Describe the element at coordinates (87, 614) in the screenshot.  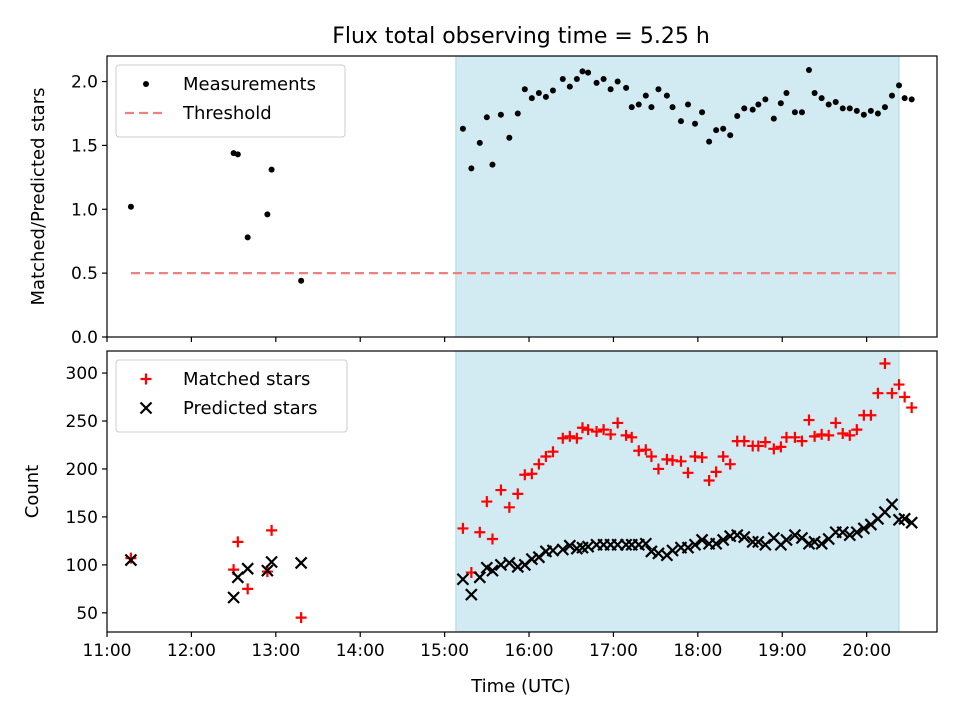
I see `y-tick-label: 50` at that location.